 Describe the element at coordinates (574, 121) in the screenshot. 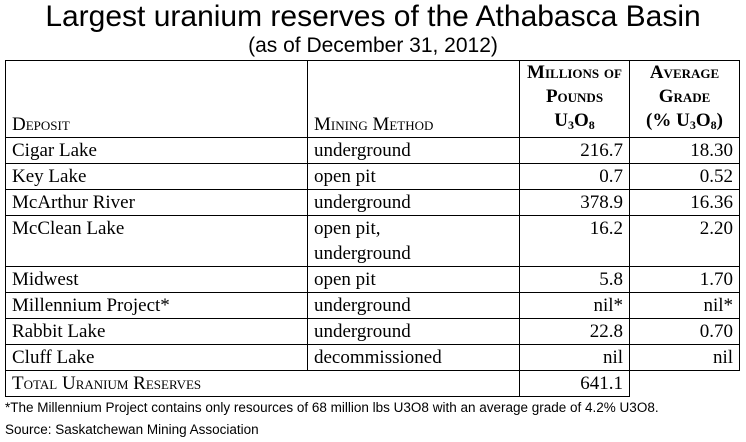

I see `header-pounds-line3: U3O8` at that location.